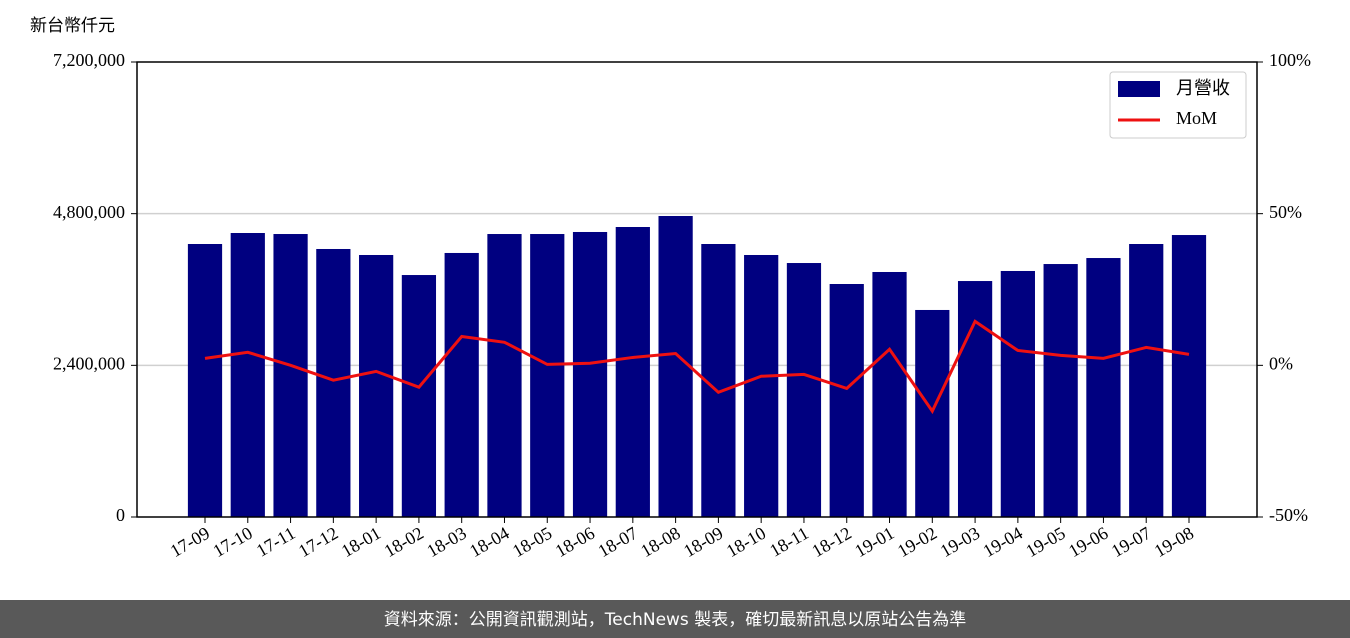  What do you see at coordinates (361, 542) in the screenshot?
I see `x-tick-label: 18-01` at bounding box center [361, 542].